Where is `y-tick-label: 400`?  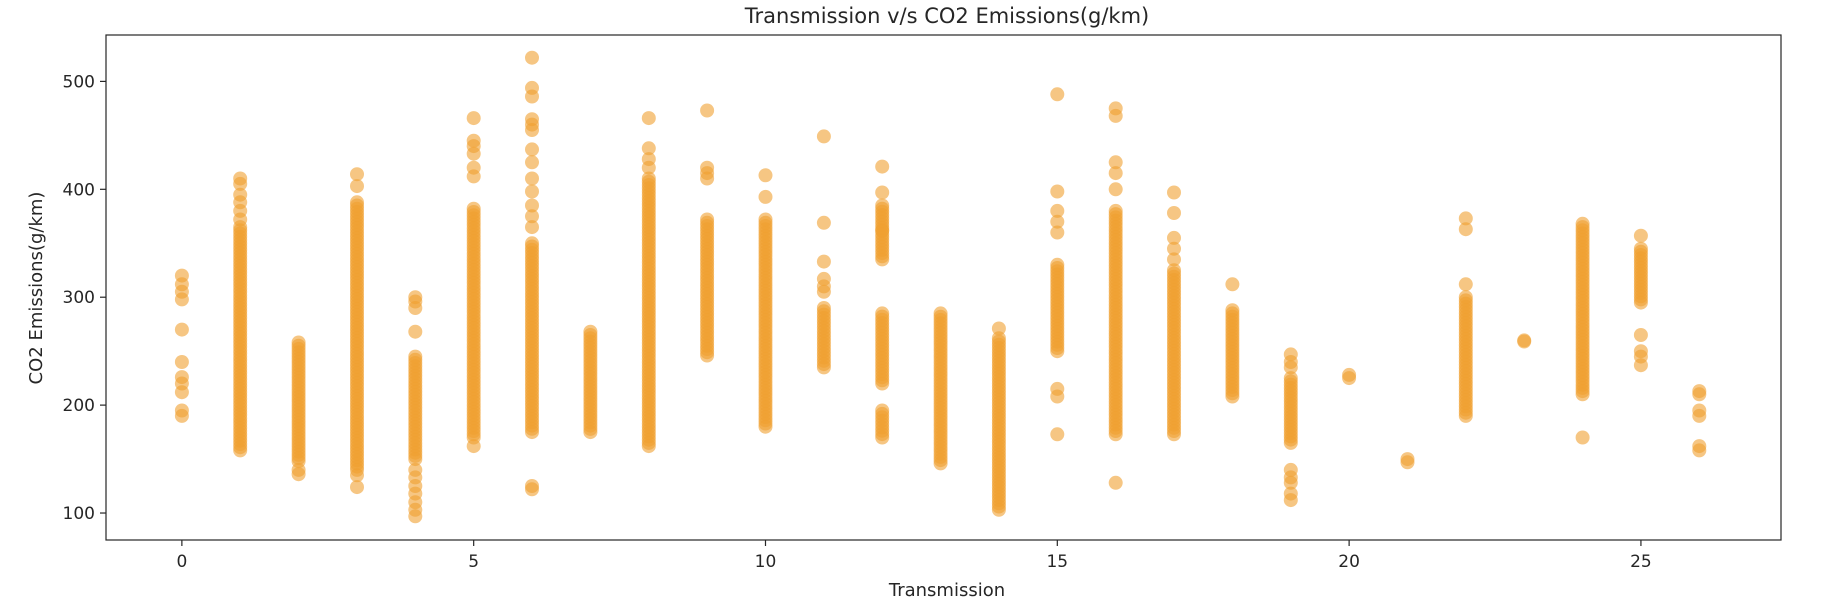
y-tick-label: 400 is located at coordinates (79, 190).